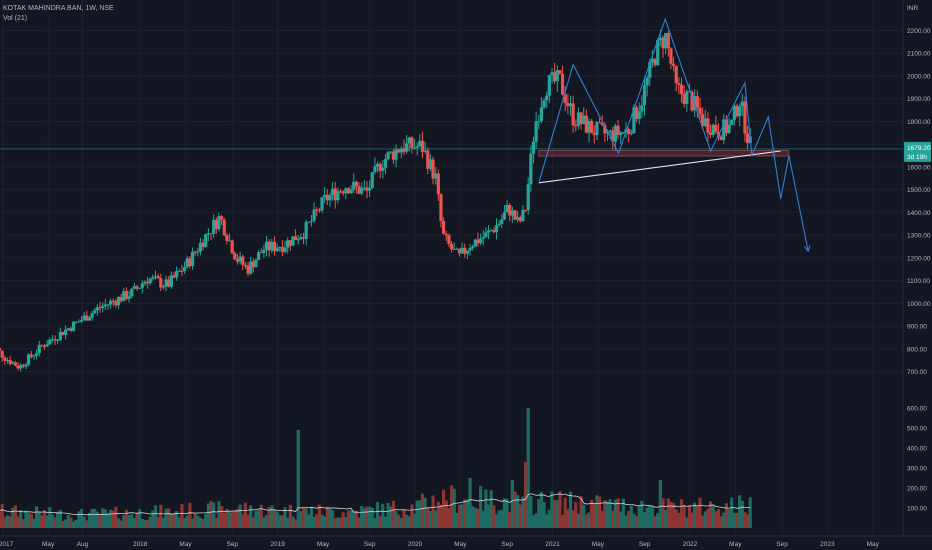 The width and height of the screenshot is (932, 550). I want to click on head-shoulders-pattern, so click(673, 134).